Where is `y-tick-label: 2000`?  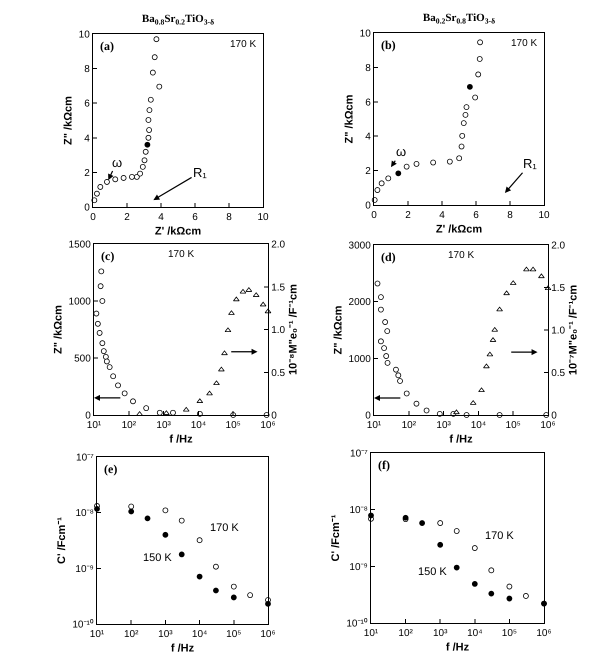 y-tick-label: 2000 is located at coordinates (360, 302).